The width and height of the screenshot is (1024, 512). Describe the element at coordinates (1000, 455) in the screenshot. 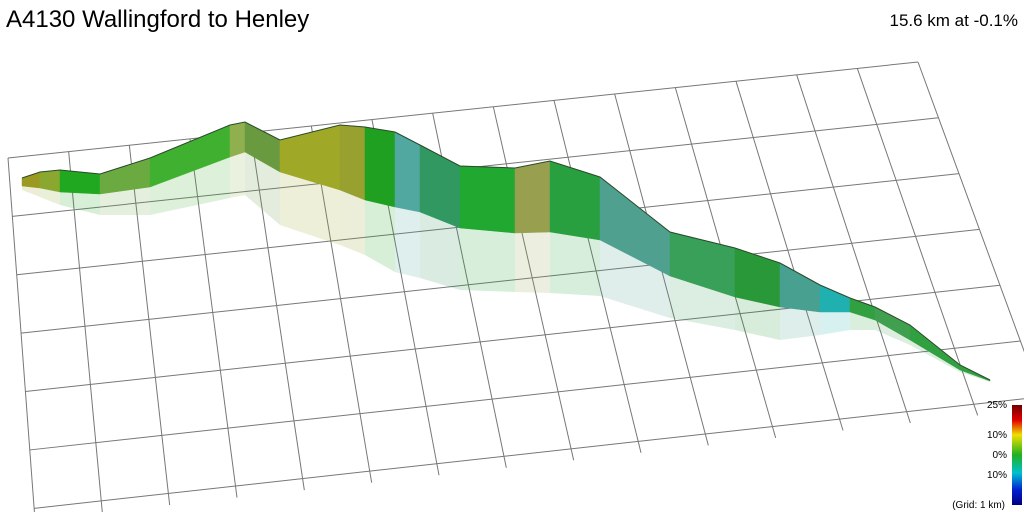

I see `scale-label: 0%` at that location.